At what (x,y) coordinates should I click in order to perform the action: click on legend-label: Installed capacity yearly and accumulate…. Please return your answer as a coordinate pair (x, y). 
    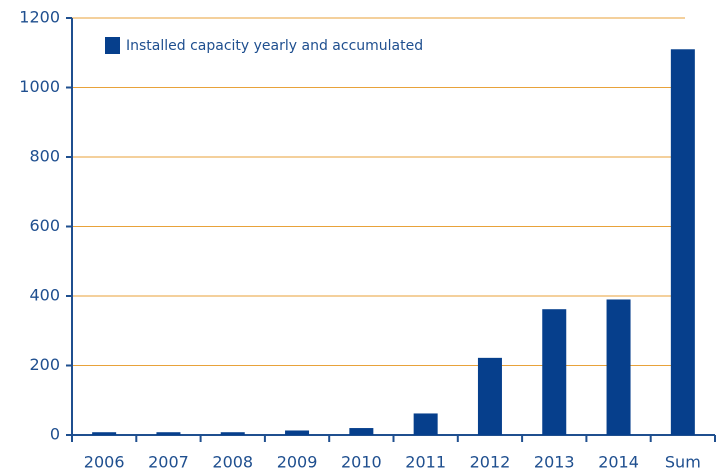
    Looking at the image, I should click on (274, 46).